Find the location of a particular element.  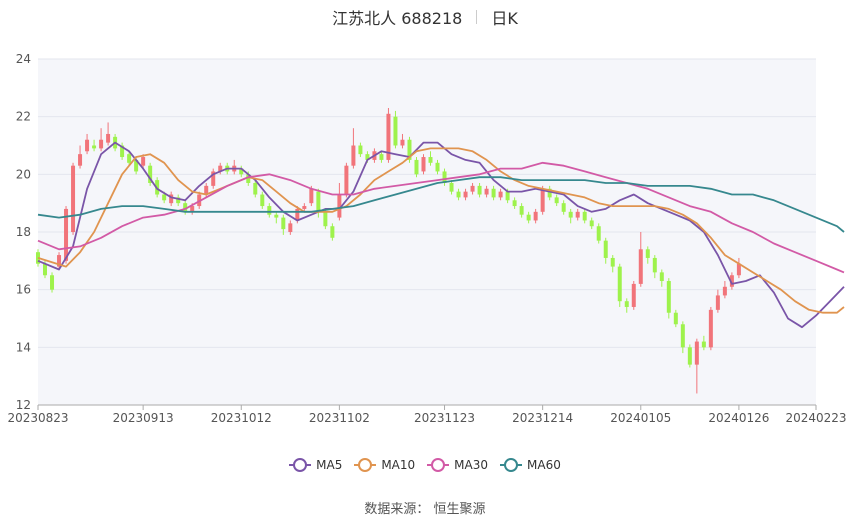

legend-label: MA10 is located at coordinates (398, 465).